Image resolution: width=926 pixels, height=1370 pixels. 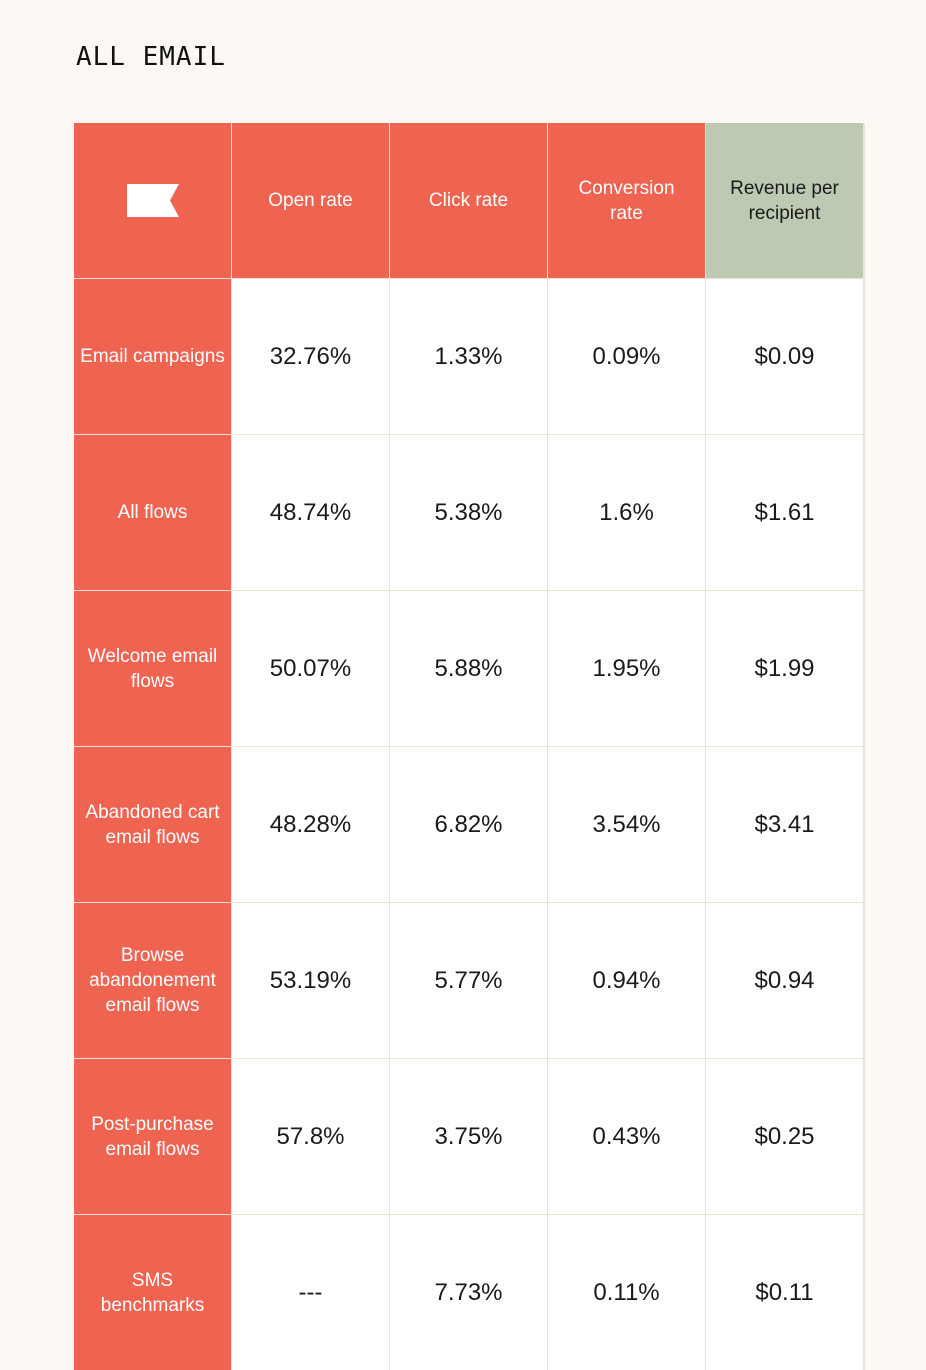 What do you see at coordinates (152, 512) in the screenshot?
I see `row-label-all-flows: All flows` at bounding box center [152, 512].